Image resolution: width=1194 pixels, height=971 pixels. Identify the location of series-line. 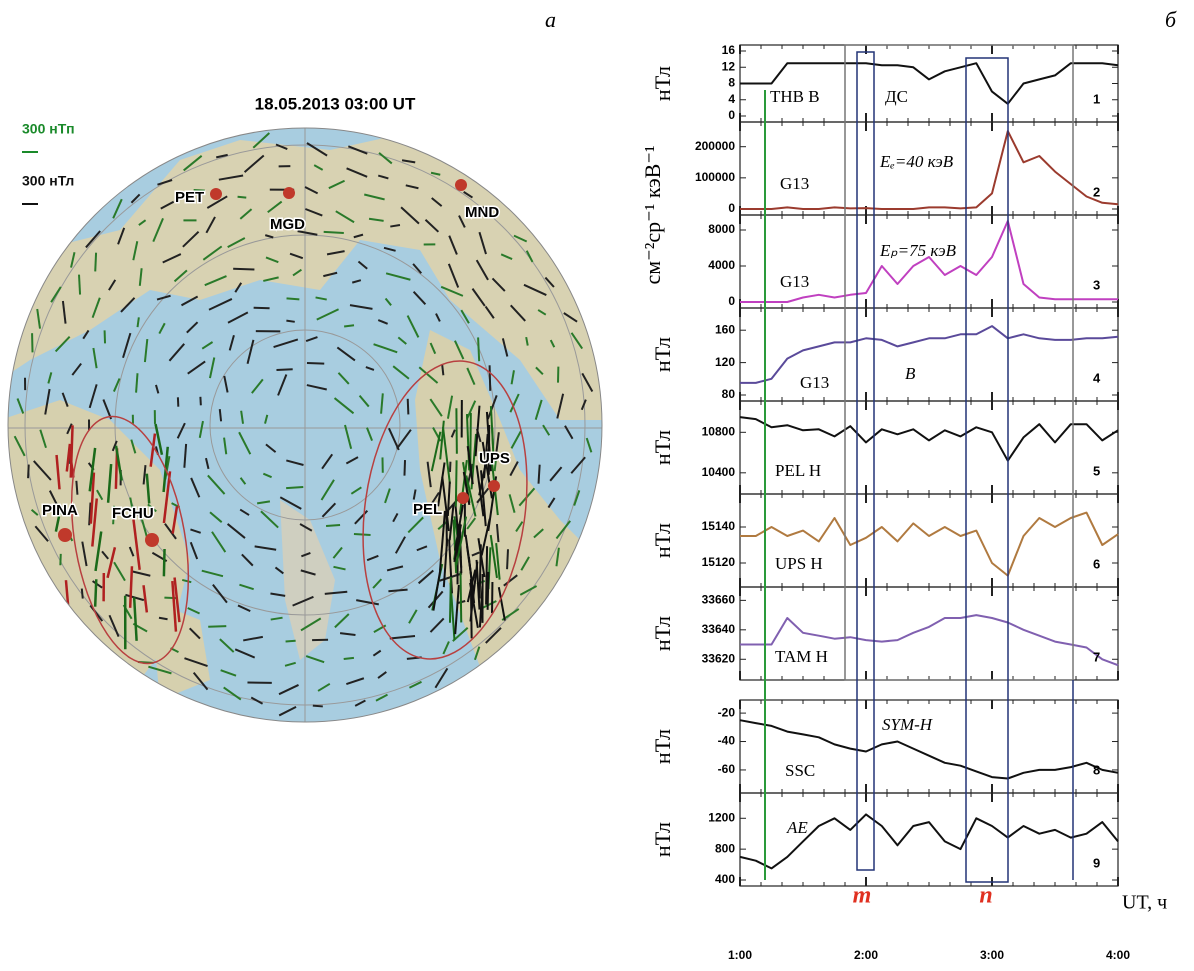
(929, 170).